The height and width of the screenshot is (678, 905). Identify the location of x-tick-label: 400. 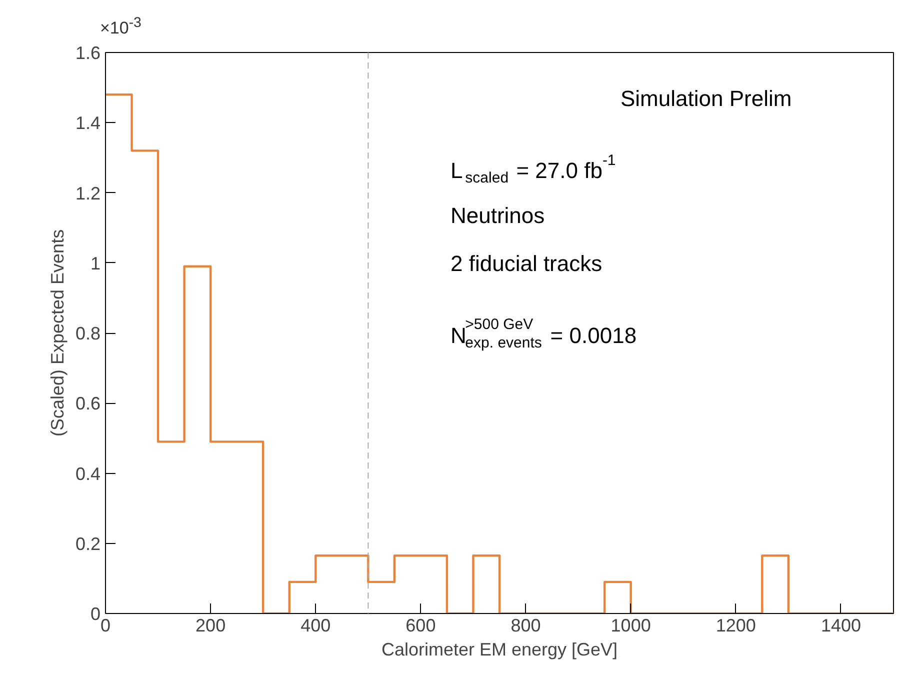
(315, 626).